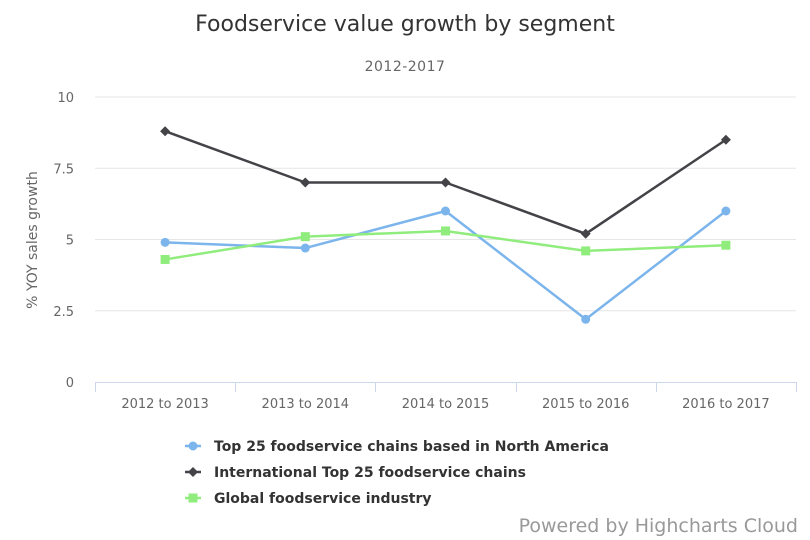 This screenshot has height=540, width=810. What do you see at coordinates (70, 383) in the screenshot?
I see `y-tick-label: 0` at bounding box center [70, 383].